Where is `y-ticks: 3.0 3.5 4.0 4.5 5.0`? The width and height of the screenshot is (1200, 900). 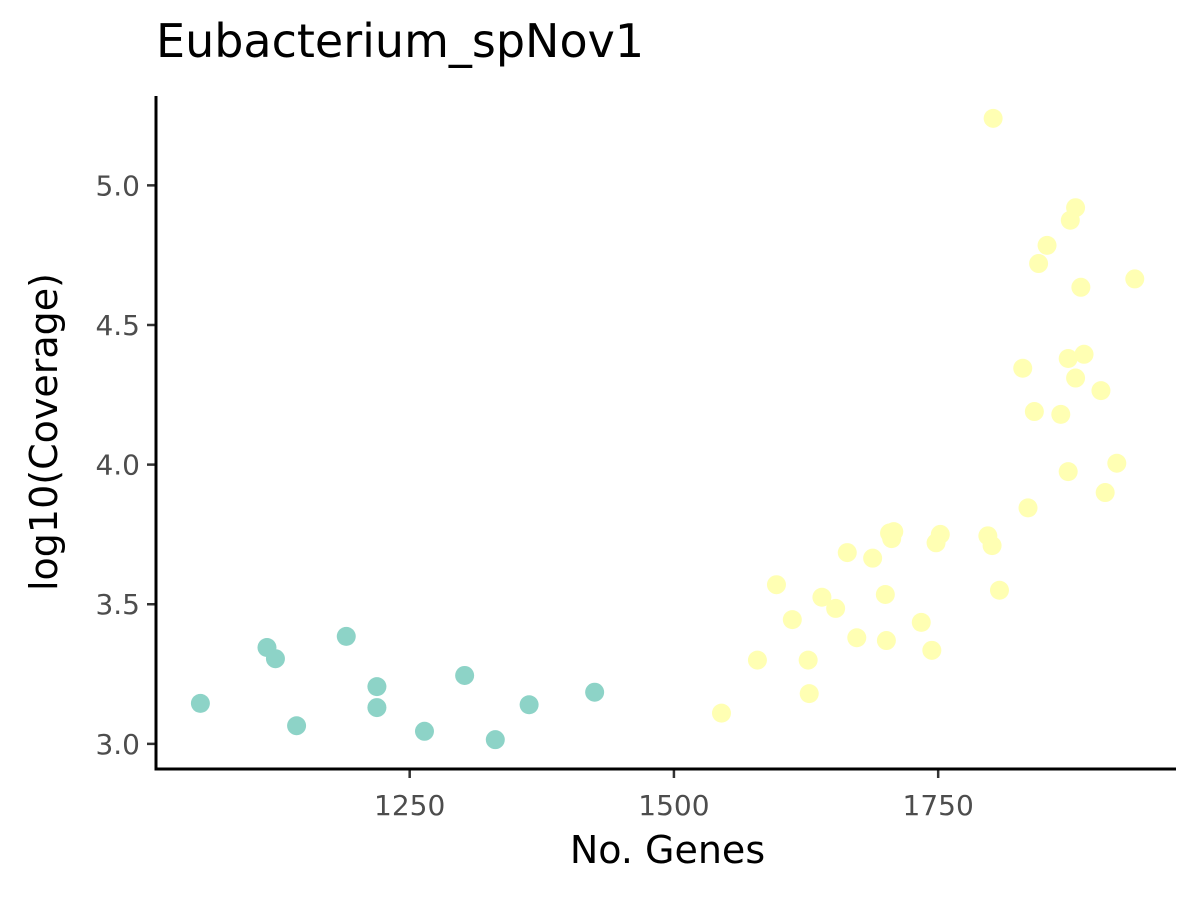
y-ticks: 3.0 3.5 4.0 4.5 5.0 is located at coordinates (125, 465).